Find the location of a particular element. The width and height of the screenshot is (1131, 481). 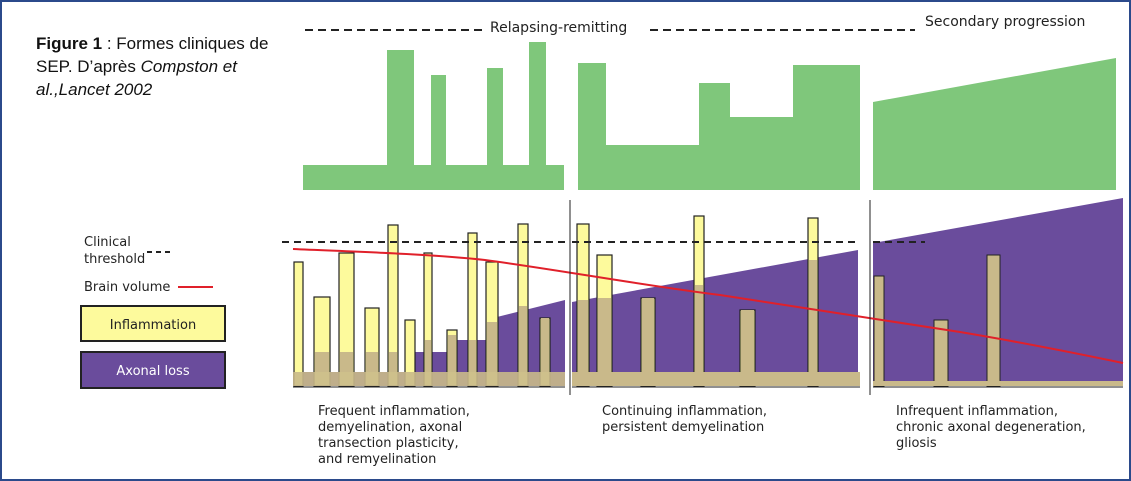

legend-axonal-loss-label: Axonal loss is located at coordinates (152, 371).